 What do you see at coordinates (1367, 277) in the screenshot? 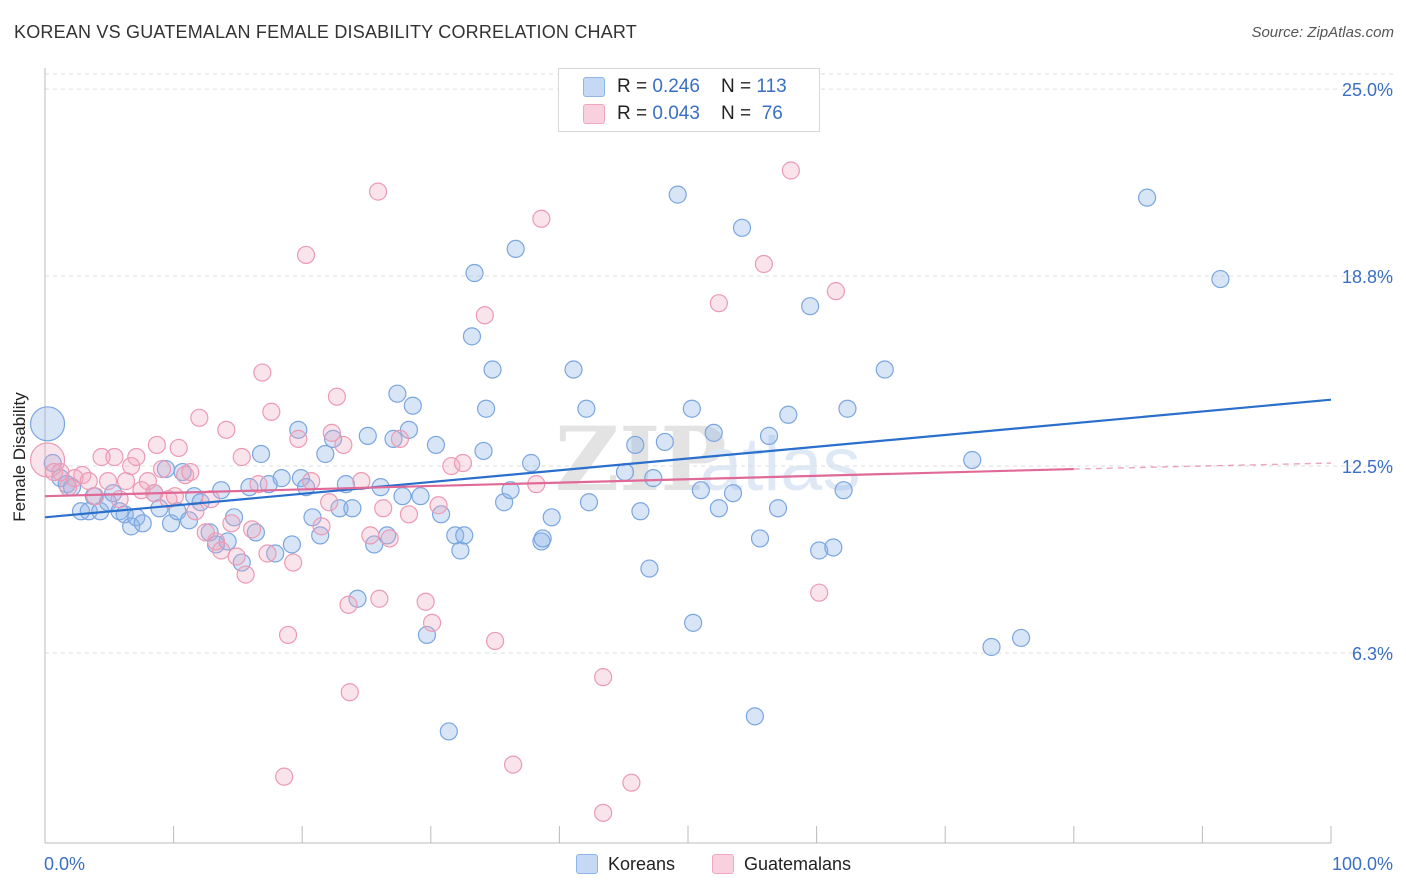
I see `y-tick-label: 18.8%` at bounding box center [1367, 277].